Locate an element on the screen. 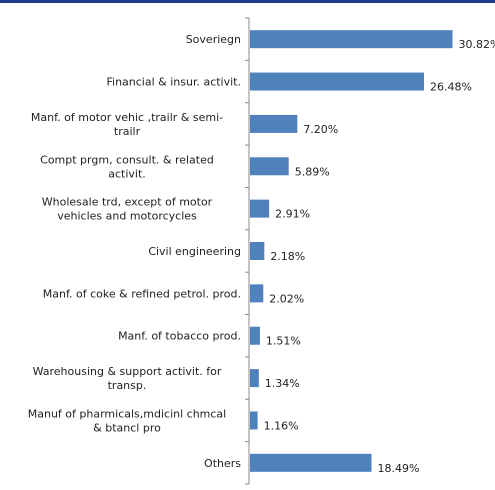  value-label: 18.49% is located at coordinates (399, 468).